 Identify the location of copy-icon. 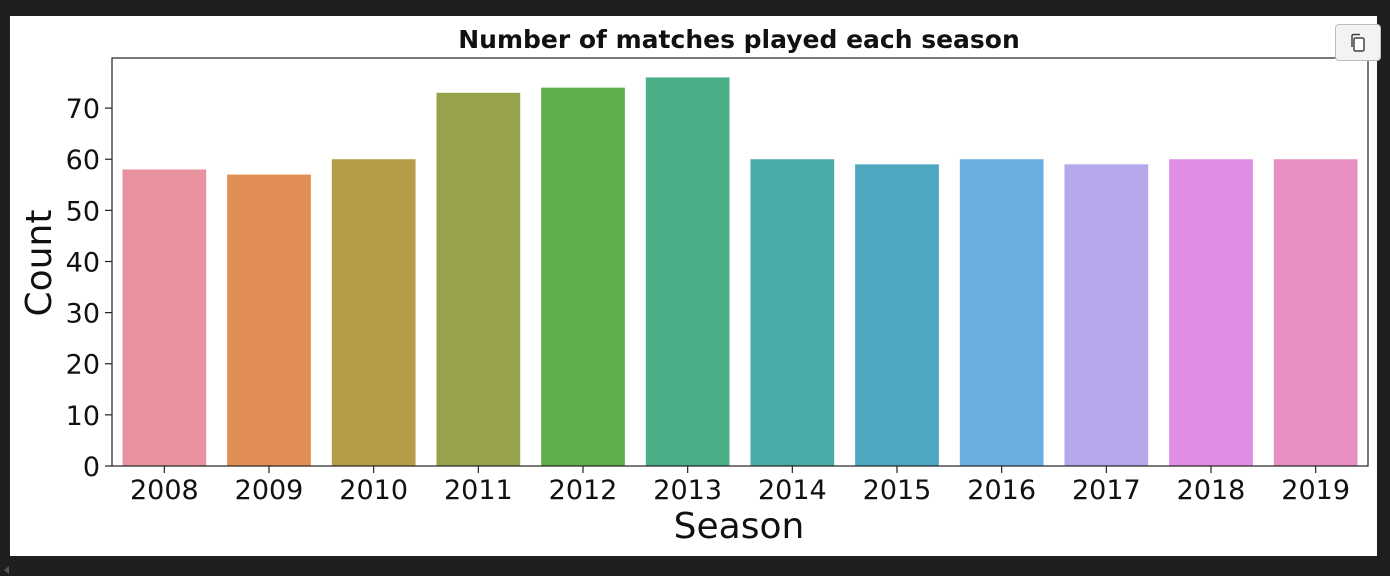
(1358, 42).